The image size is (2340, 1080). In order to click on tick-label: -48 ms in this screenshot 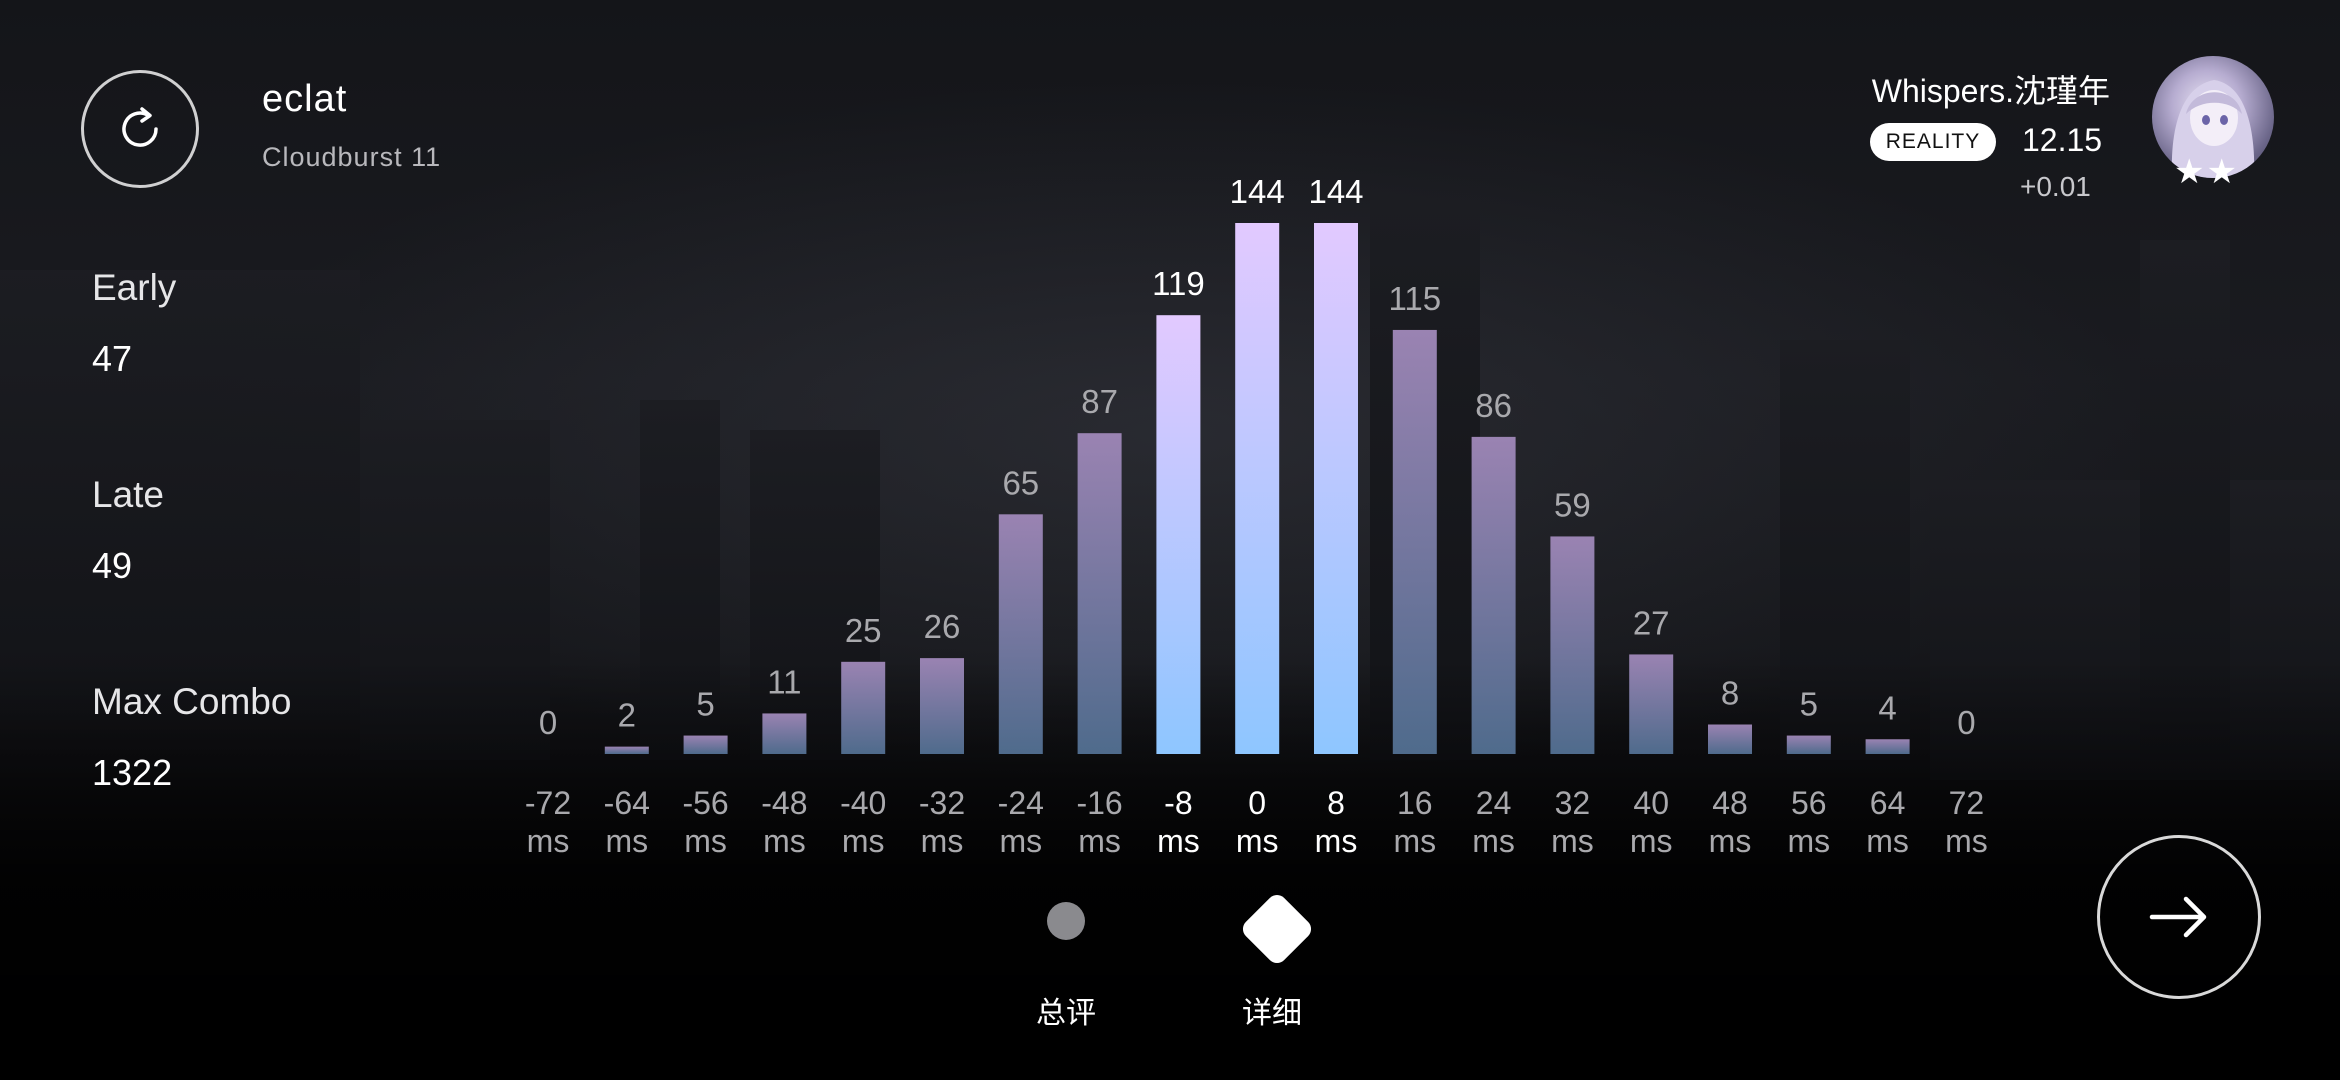, I will do `click(784, 822)`.